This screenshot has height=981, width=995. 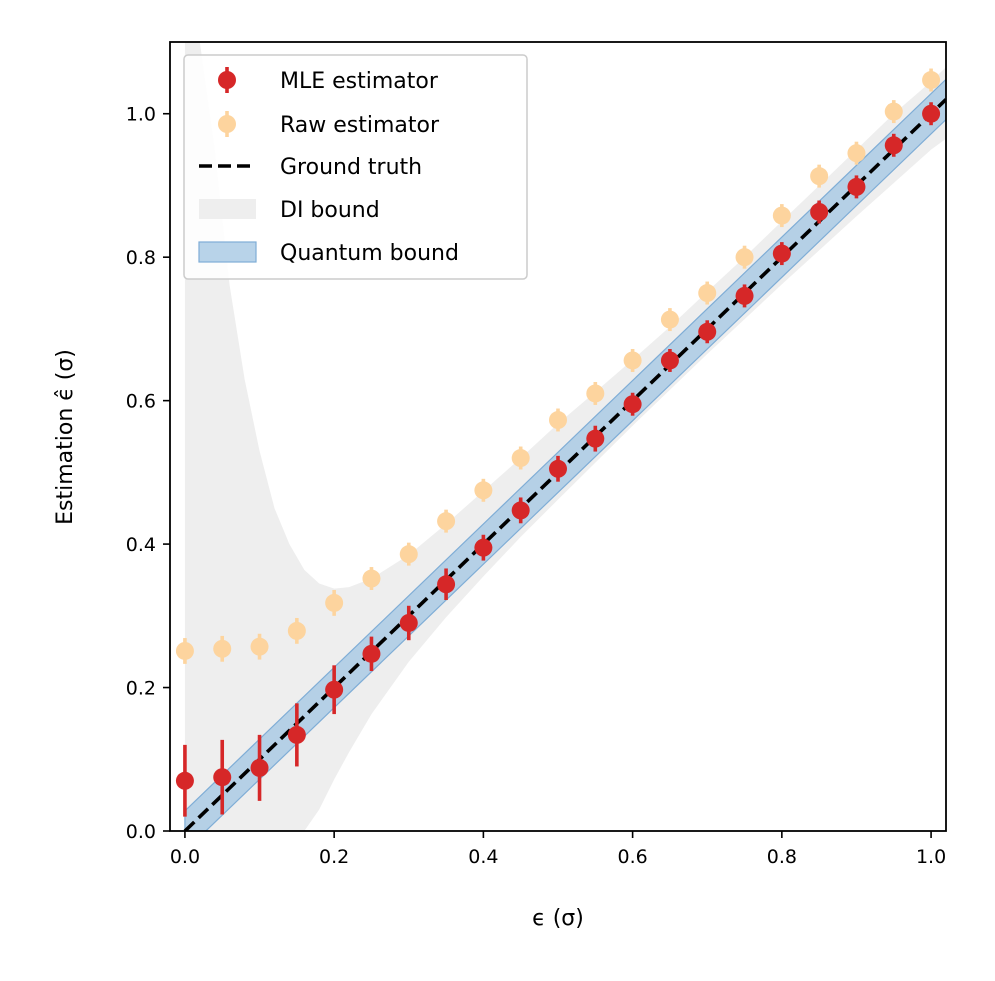 I want to click on legend-label-ground-truth: Ground truth, so click(x=351, y=167).